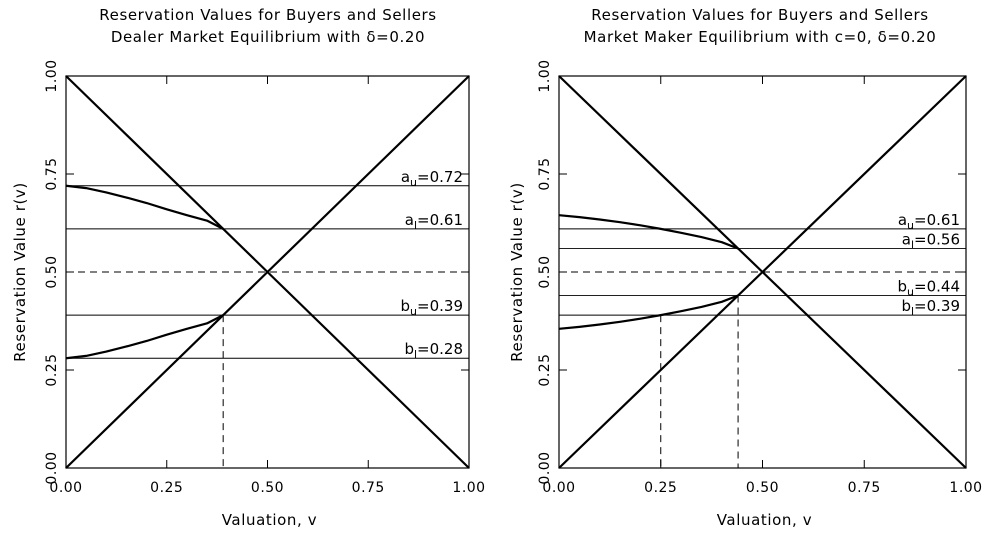 The image size is (985, 533). Describe the element at coordinates (432, 307) in the screenshot. I see `reference-label-b-u: bu=0.39` at that location.